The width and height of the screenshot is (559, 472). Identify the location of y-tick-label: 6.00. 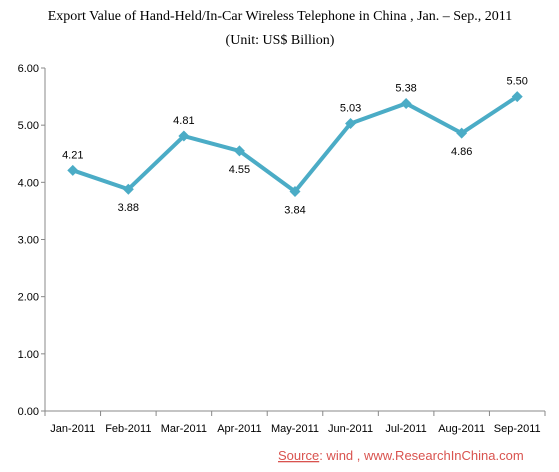
(28, 69).